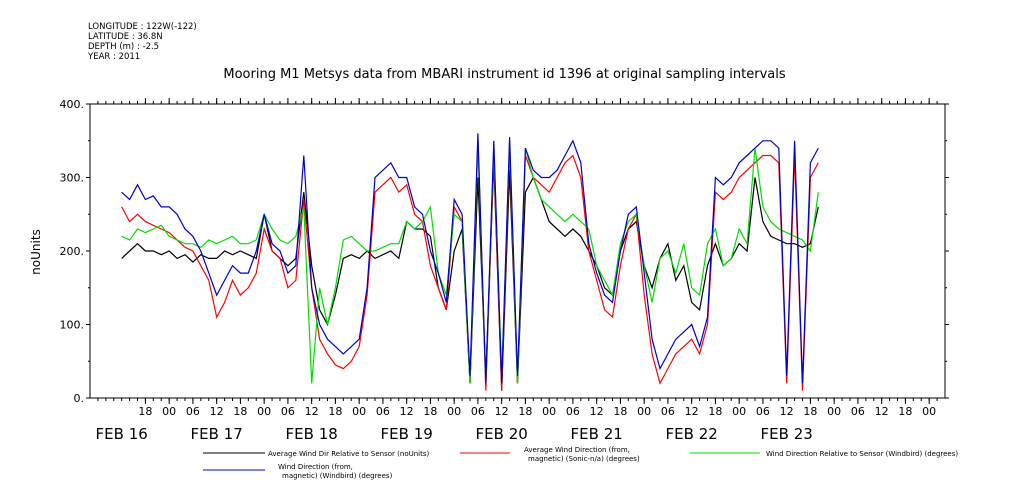 This screenshot has width=1009, height=504. Describe the element at coordinates (72, 178) in the screenshot. I see `y-tick-label: 300.` at that location.